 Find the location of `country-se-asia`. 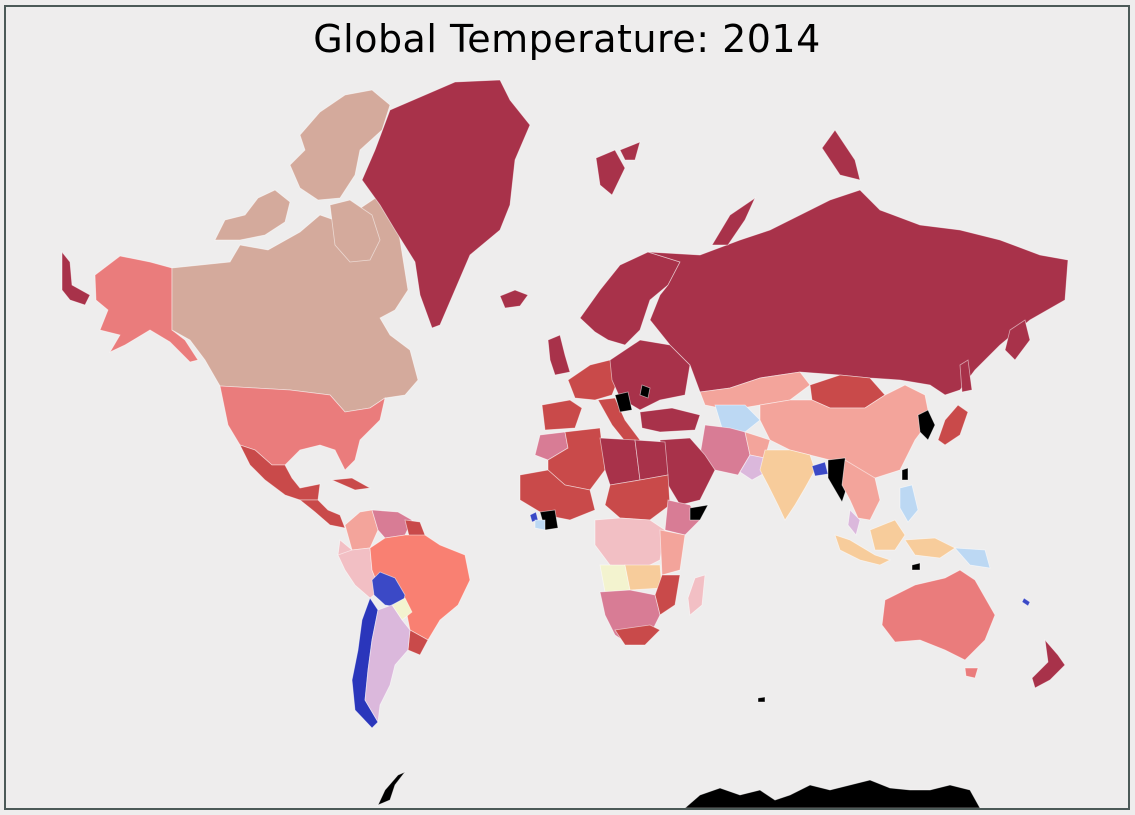

country-se-asia is located at coordinates (861, 490).